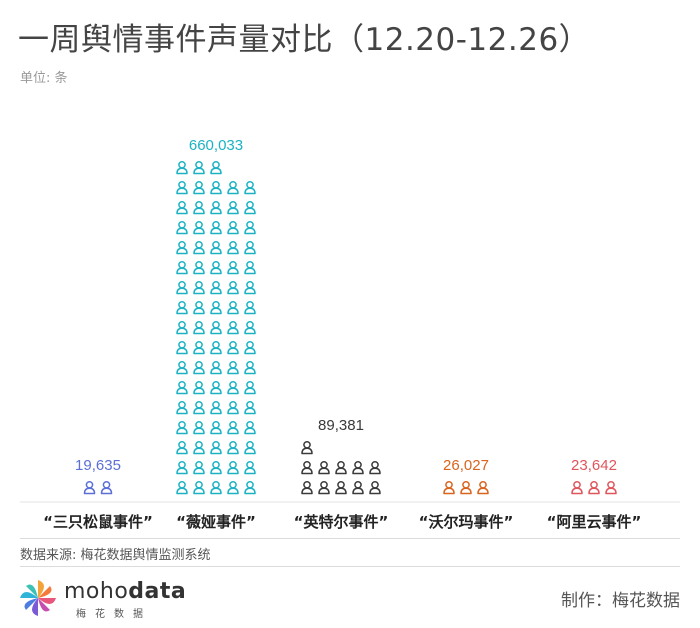 Image resolution: width=700 pixels, height=628 pixels. I want to click on logo-subtitle: 梅花数据, so click(114, 614).